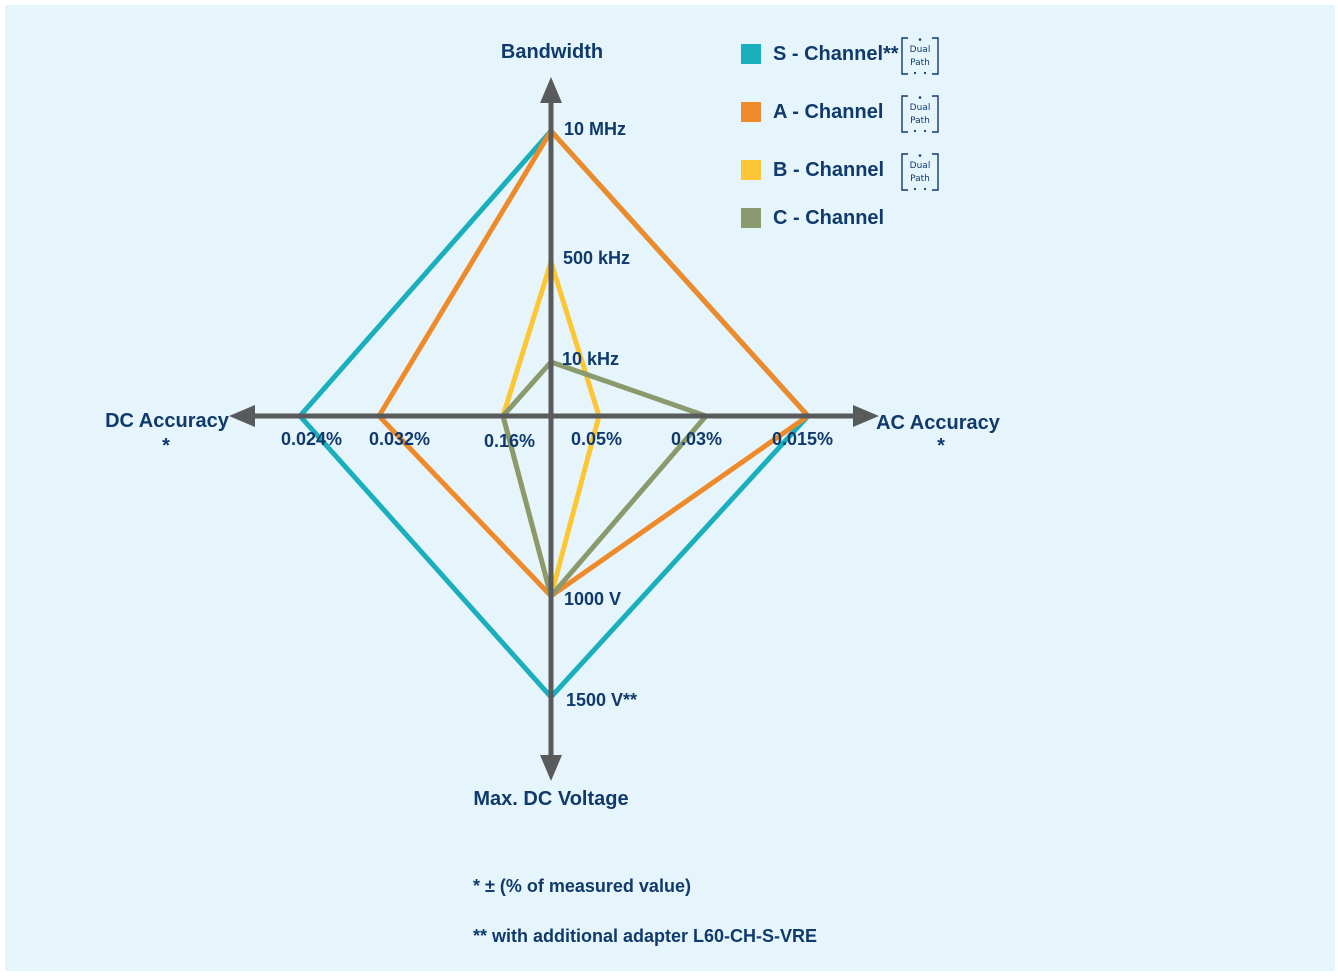  Describe the element at coordinates (596, 258) in the screenshot. I see `tick-label-bandwidth-1: 500 kHz` at that location.